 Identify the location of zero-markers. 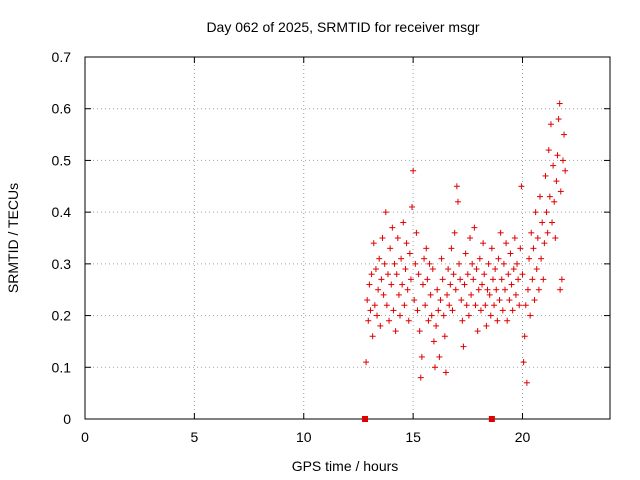
(428, 419).